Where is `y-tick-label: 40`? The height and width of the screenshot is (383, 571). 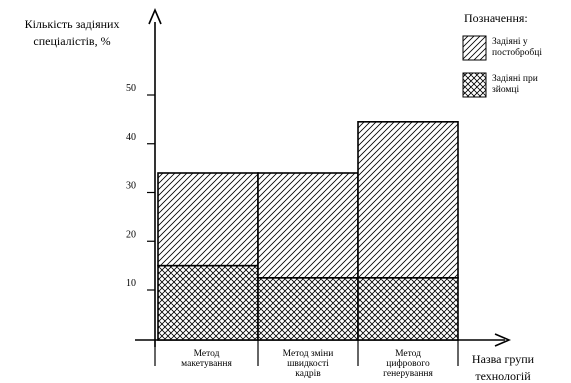
y-tick-label: 40 is located at coordinates (131, 137).